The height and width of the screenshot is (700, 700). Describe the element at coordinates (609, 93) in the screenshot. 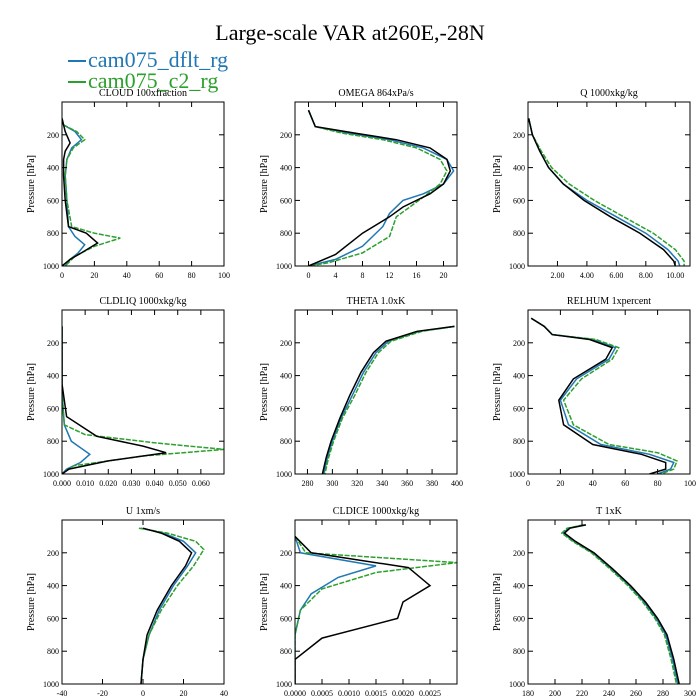

I see `panel-title: Q 1000xkg/kg` at that location.